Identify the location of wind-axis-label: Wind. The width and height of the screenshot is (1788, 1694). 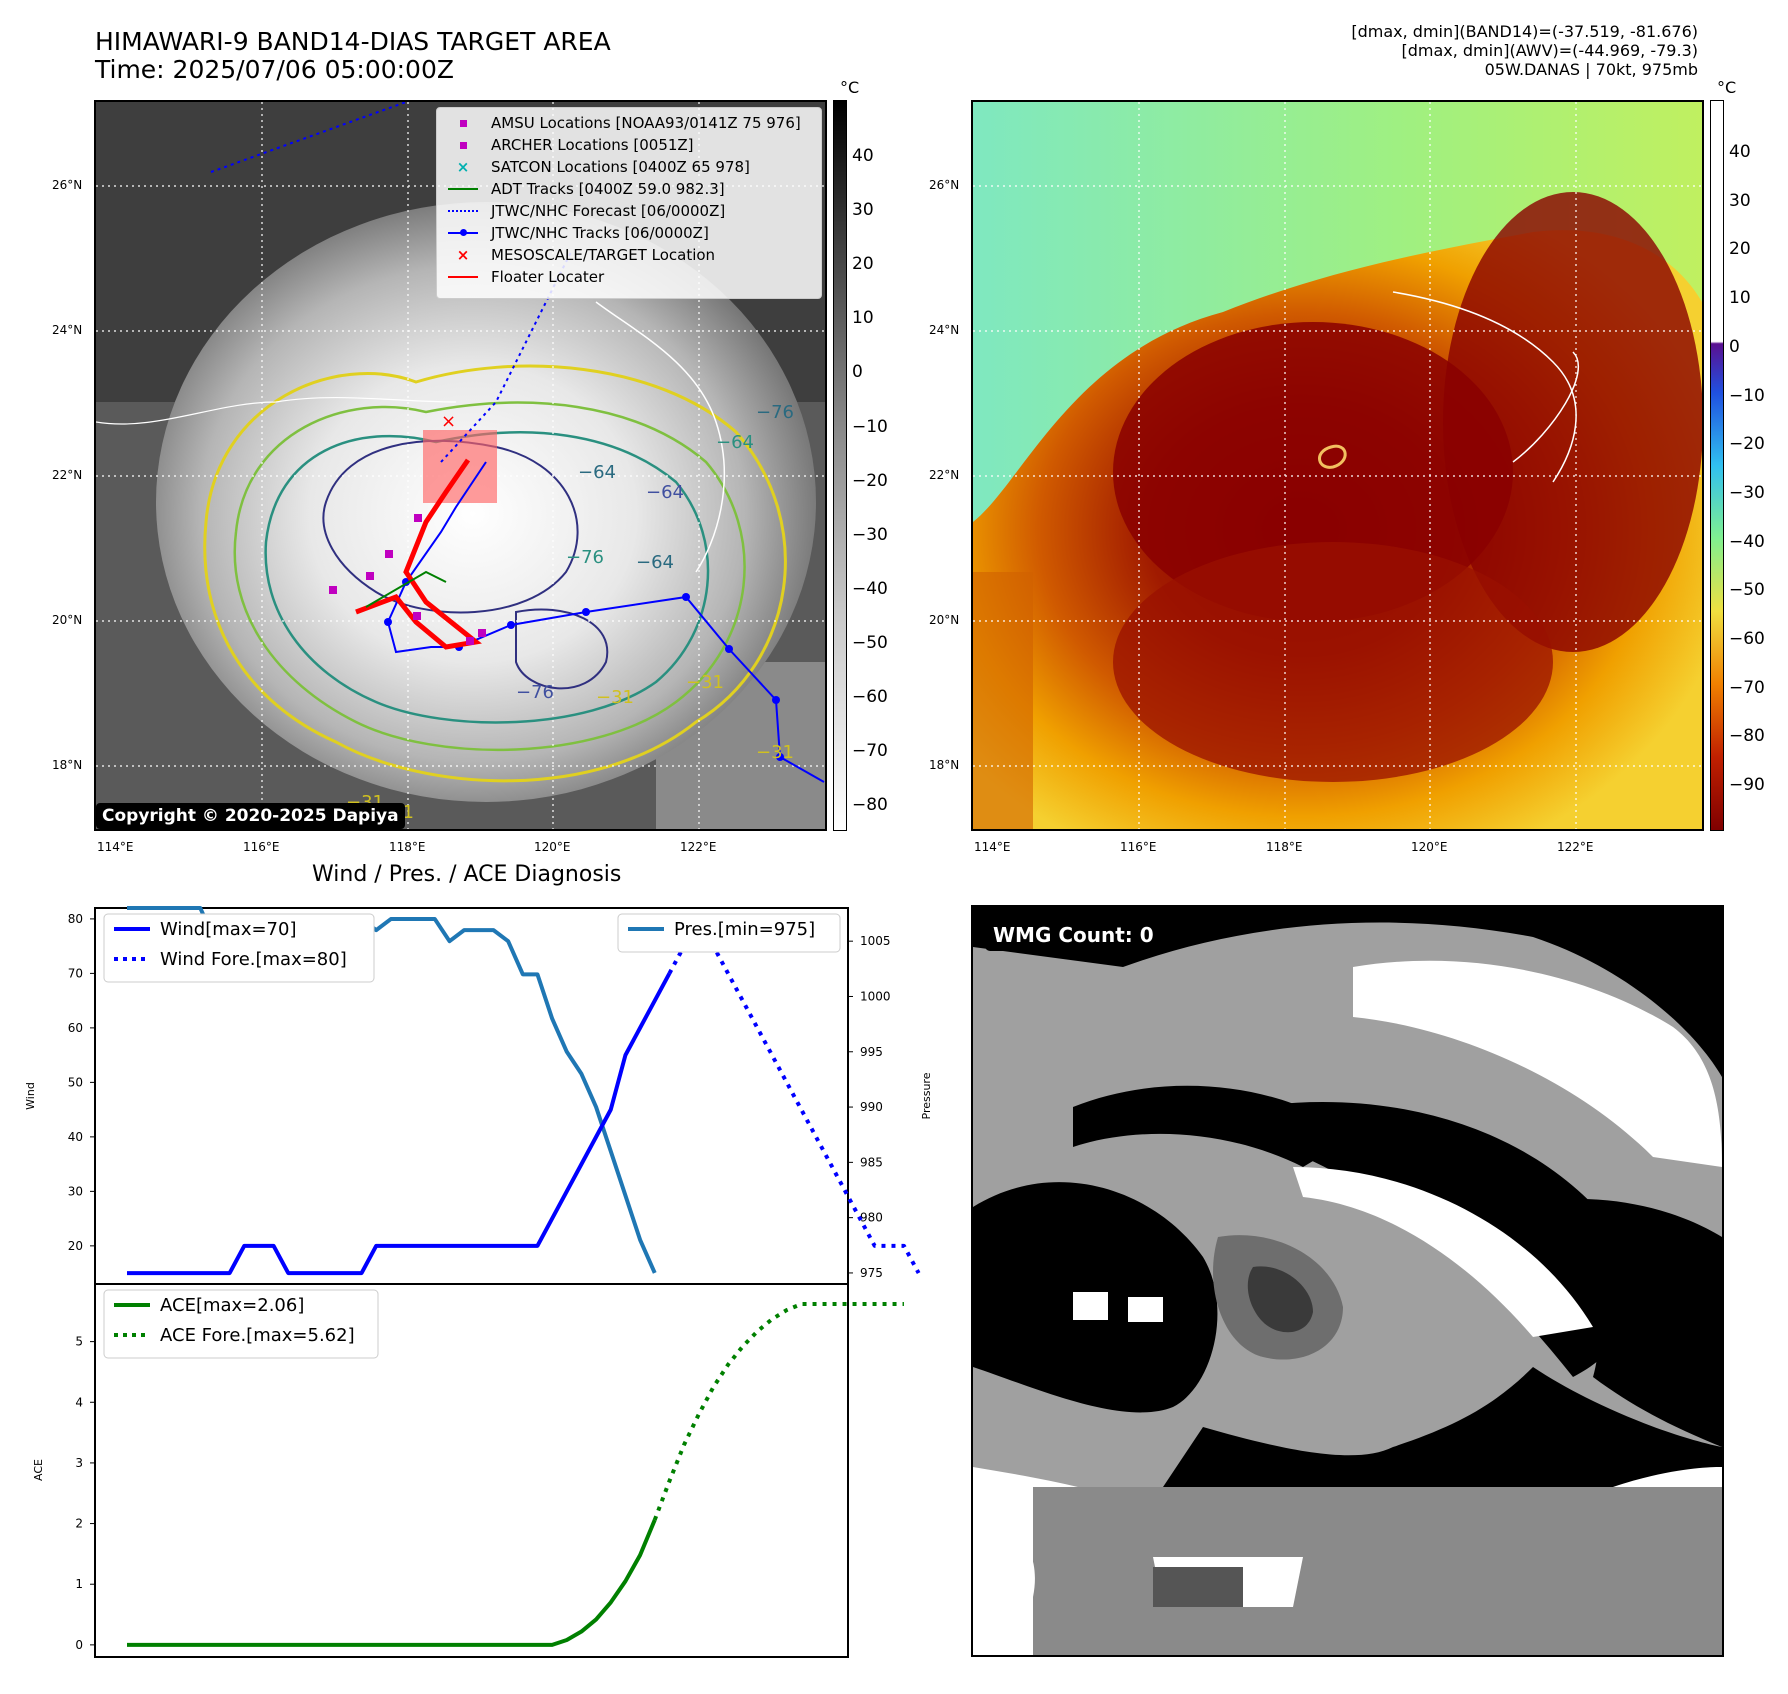
(30, 1096).